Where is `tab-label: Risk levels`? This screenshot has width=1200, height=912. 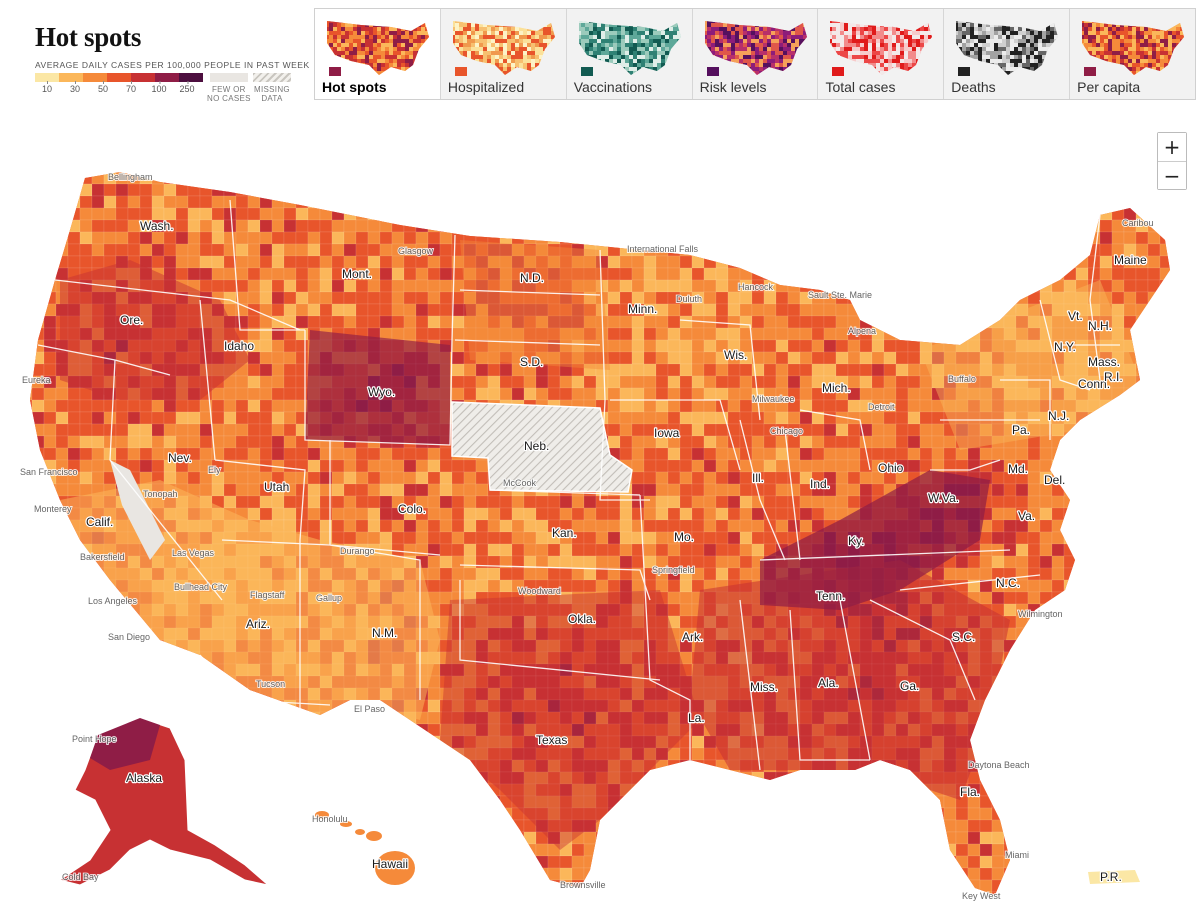 tab-label: Risk levels is located at coordinates (733, 87).